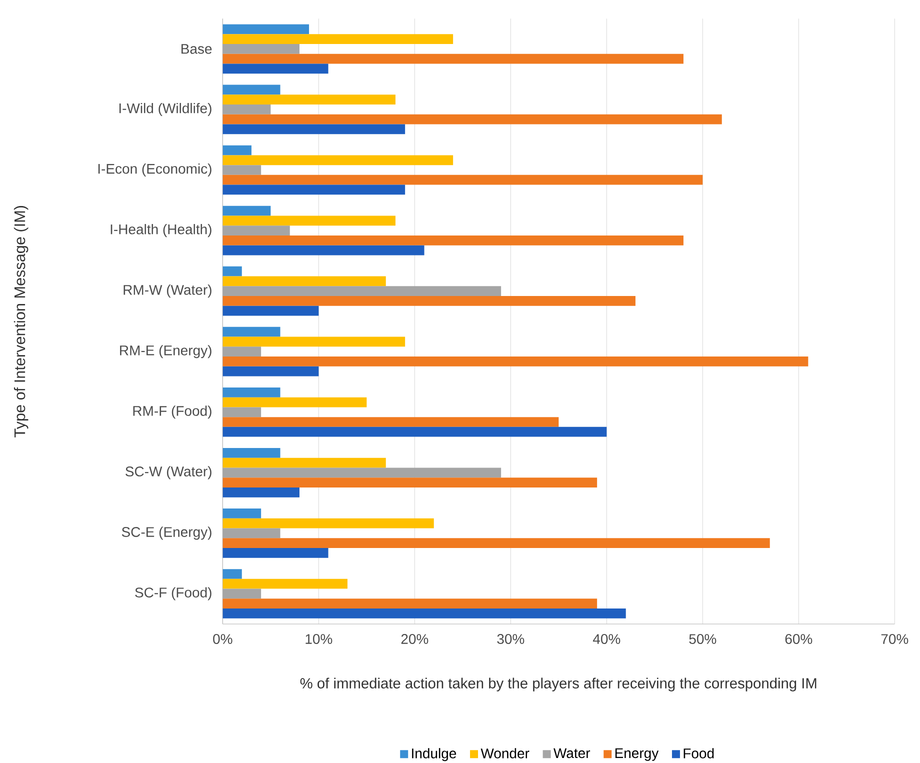 The height and width of the screenshot is (763, 920). What do you see at coordinates (699, 753) in the screenshot?
I see `legend-label: Food` at bounding box center [699, 753].